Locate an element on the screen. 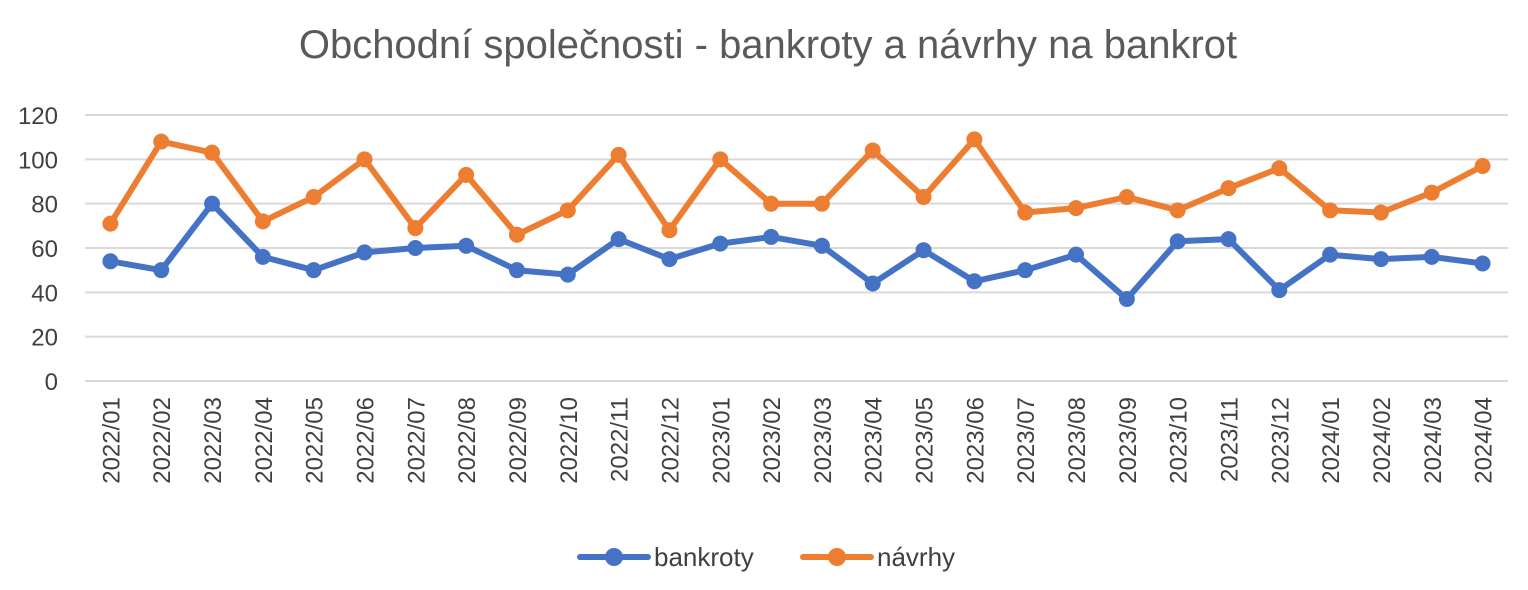 The image size is (1528, 590). legend: bankroty návrhy is located at coordinates (766, 557).